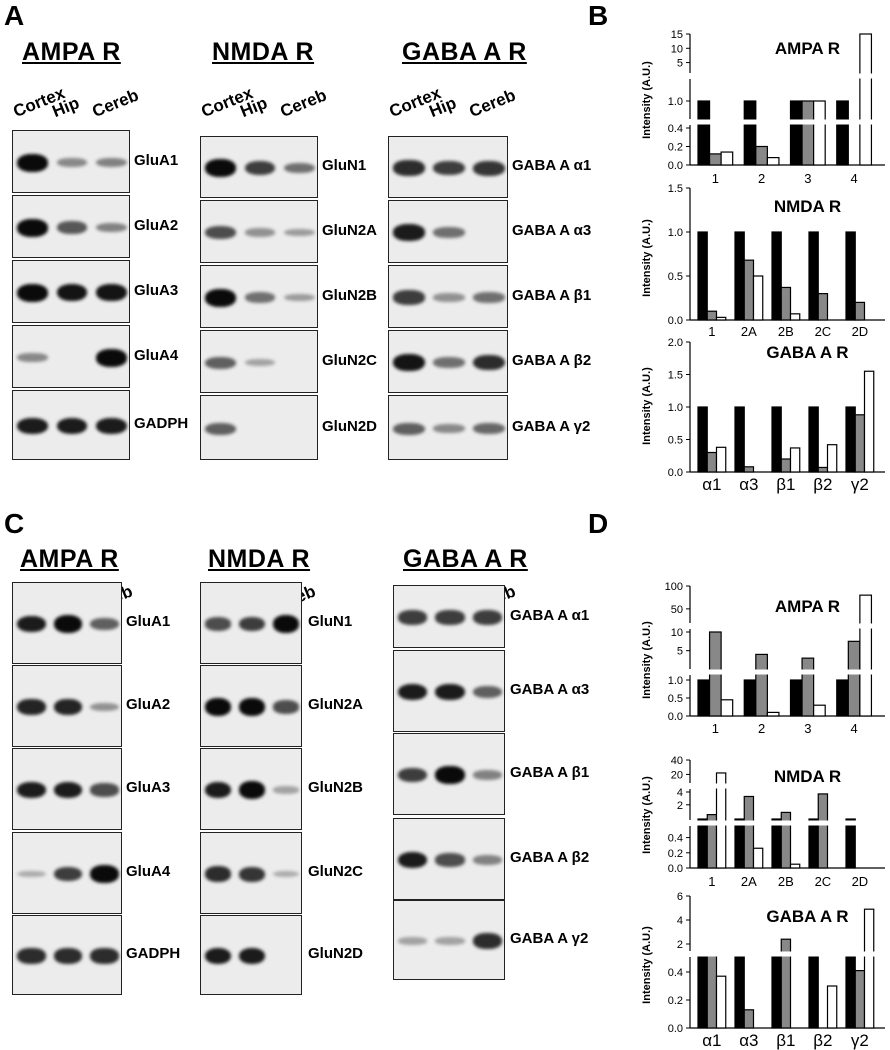 This screenshot has width=890, height=1050. I want to click on blot-label: GluN2B, so click(336, 787).